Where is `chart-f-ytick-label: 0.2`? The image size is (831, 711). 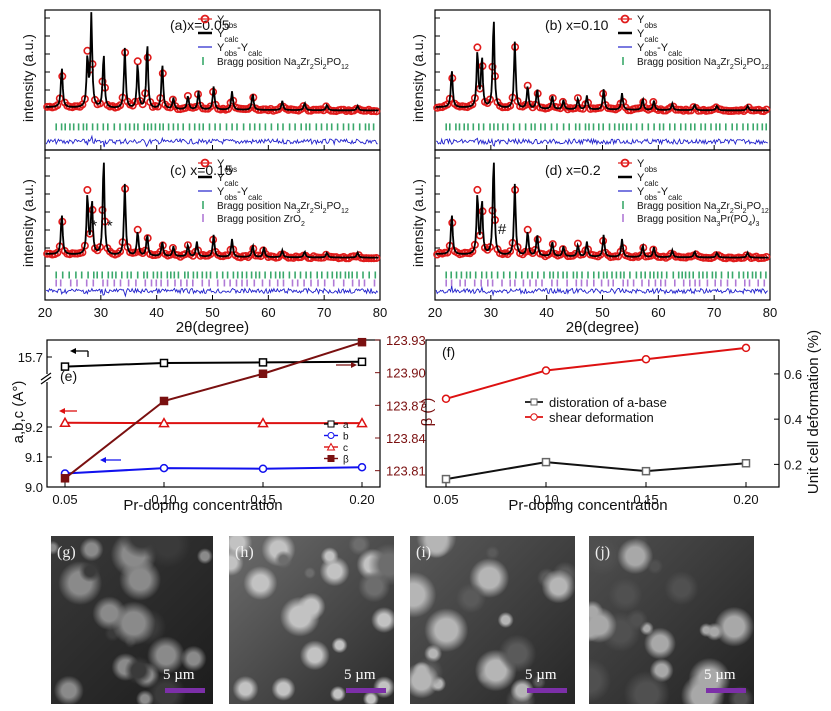 chart-f-ytick-label: 0.2 is located at coordinates (793, 464).